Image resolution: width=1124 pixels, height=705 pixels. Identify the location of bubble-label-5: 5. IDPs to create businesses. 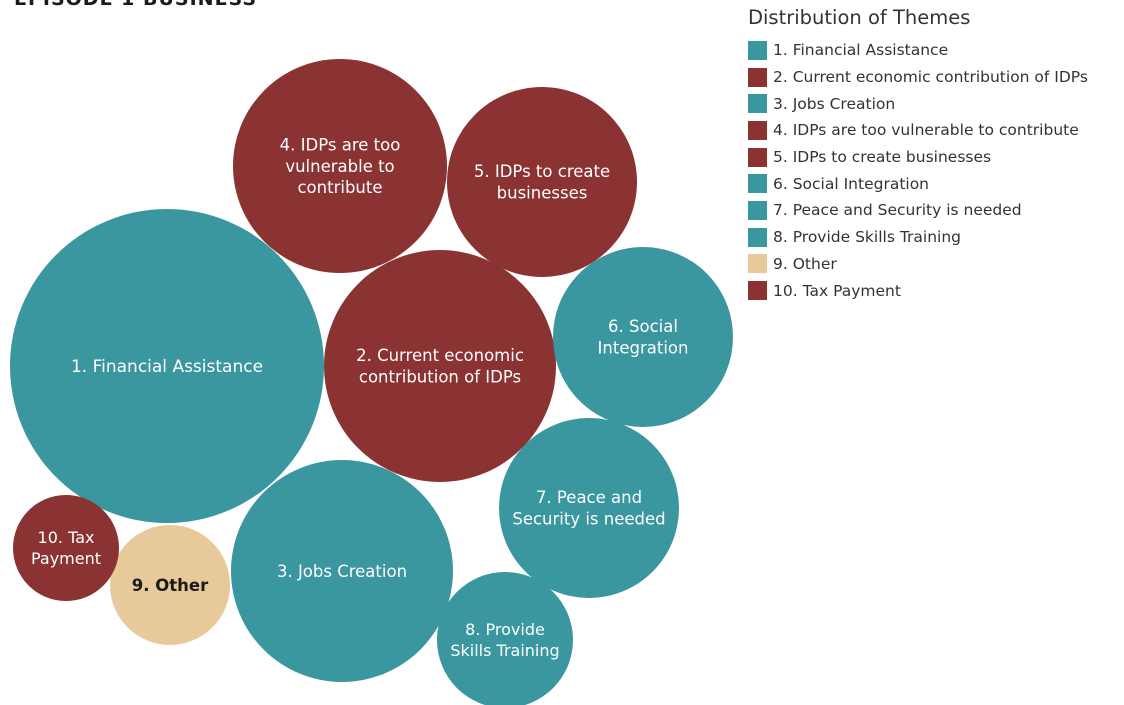
(542, 182).